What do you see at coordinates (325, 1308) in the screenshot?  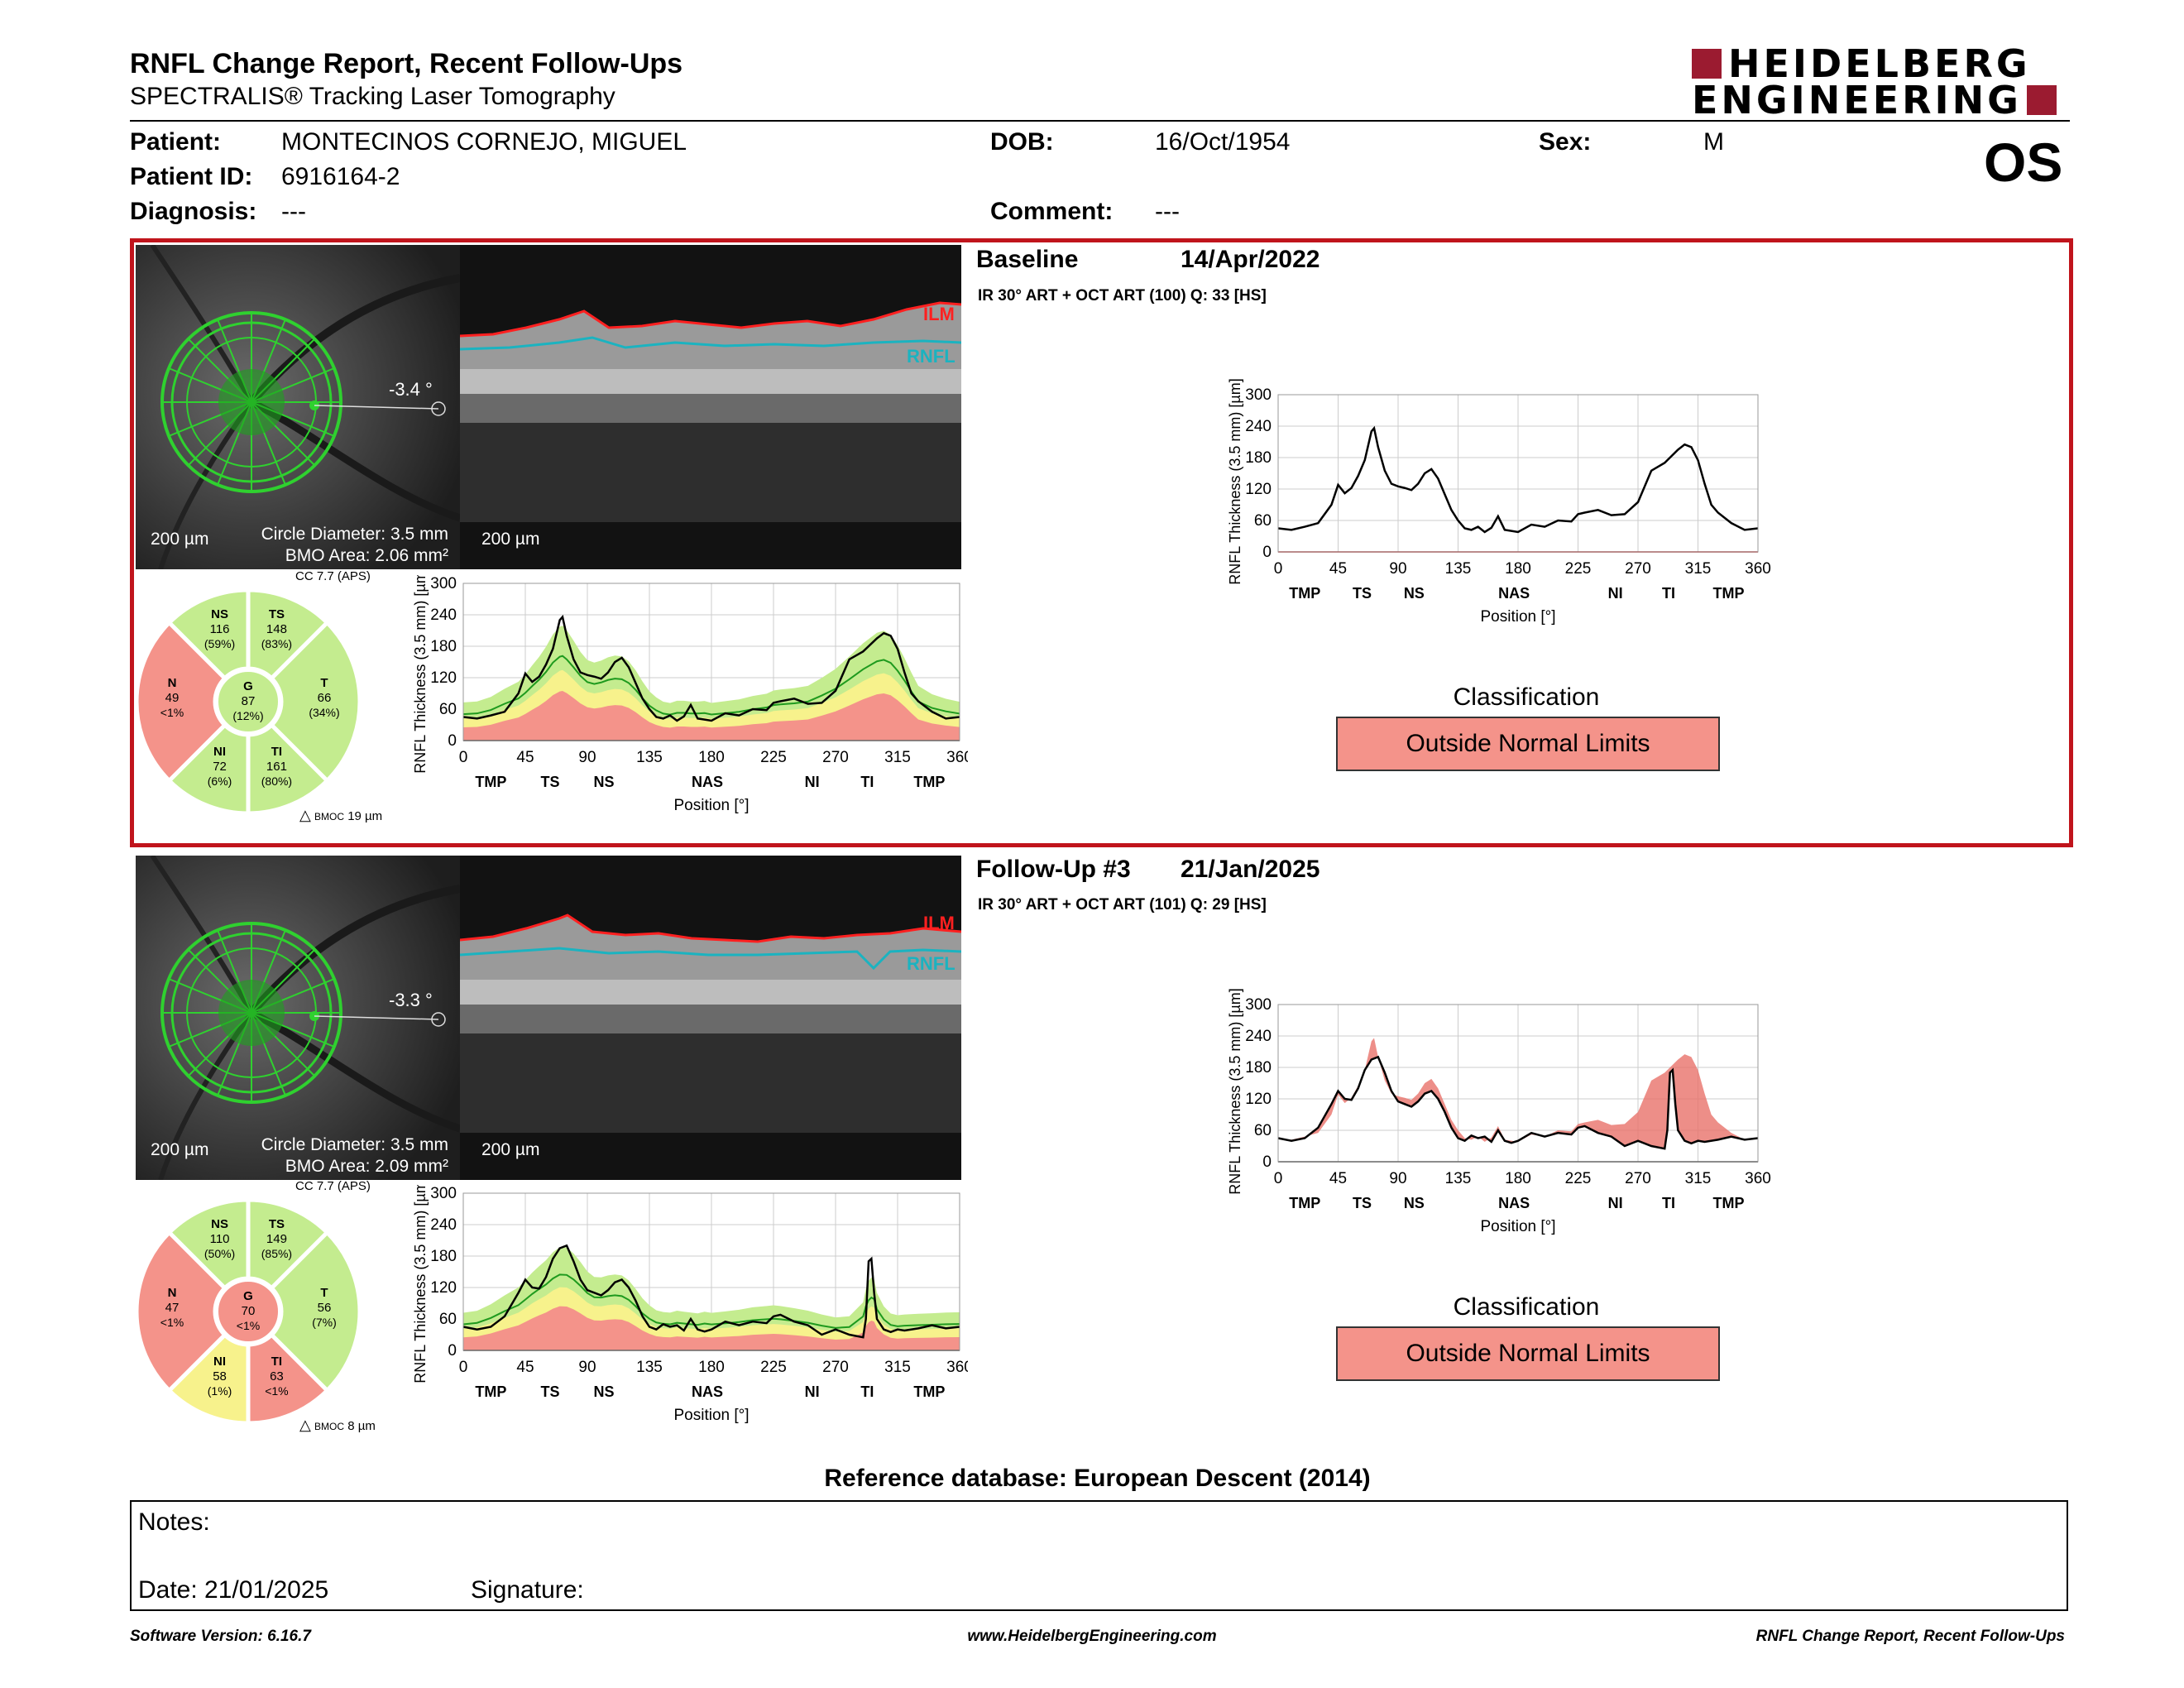 I see `sector-t-text: 56` at bounding box center [325, 1308].